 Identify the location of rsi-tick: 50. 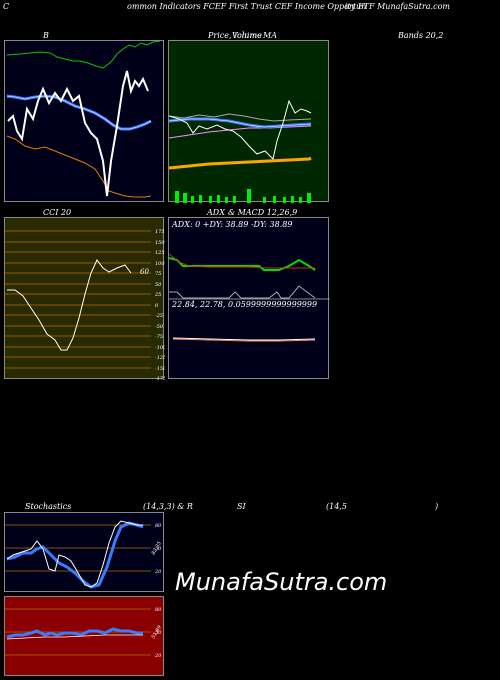
(158, 633).